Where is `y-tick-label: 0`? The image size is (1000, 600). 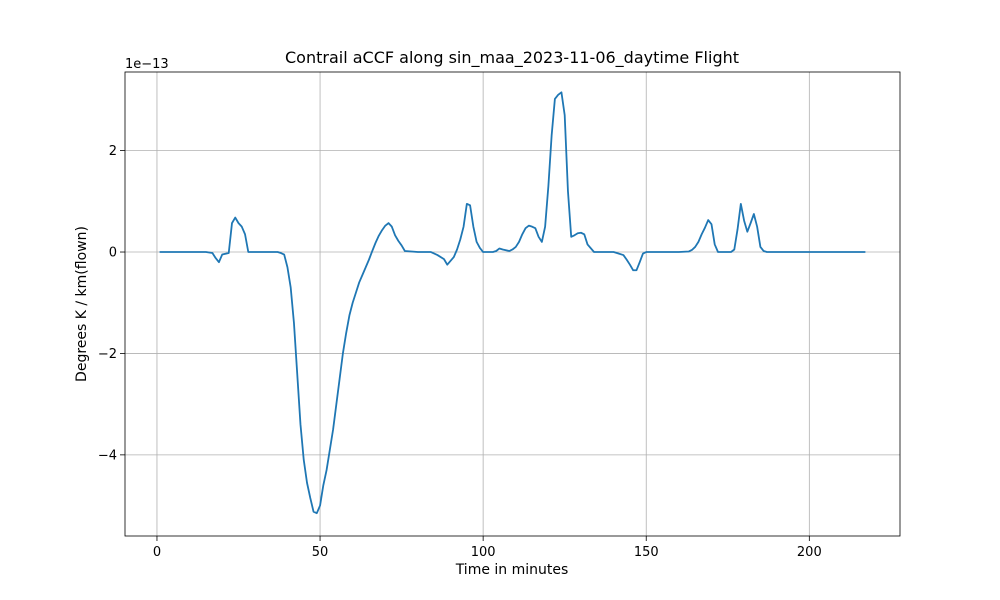 y-tick-label: 0 is located at coordinates (113, 253).